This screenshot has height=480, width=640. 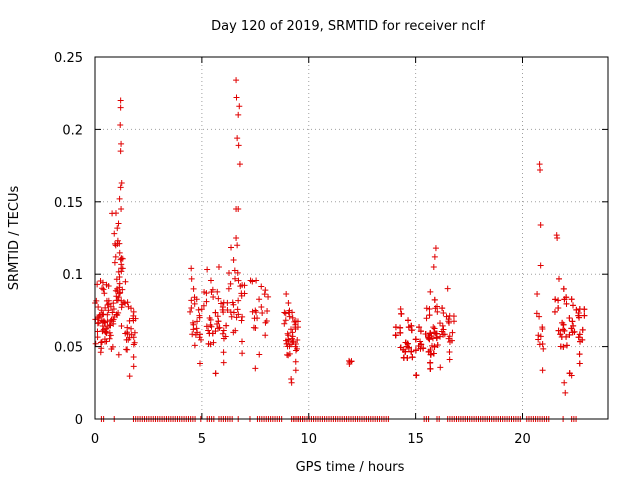 What do you see at coordinates (95, 439) in the screenshot?
I see `x-tick-label: 0` at bounding box center [95, 439].